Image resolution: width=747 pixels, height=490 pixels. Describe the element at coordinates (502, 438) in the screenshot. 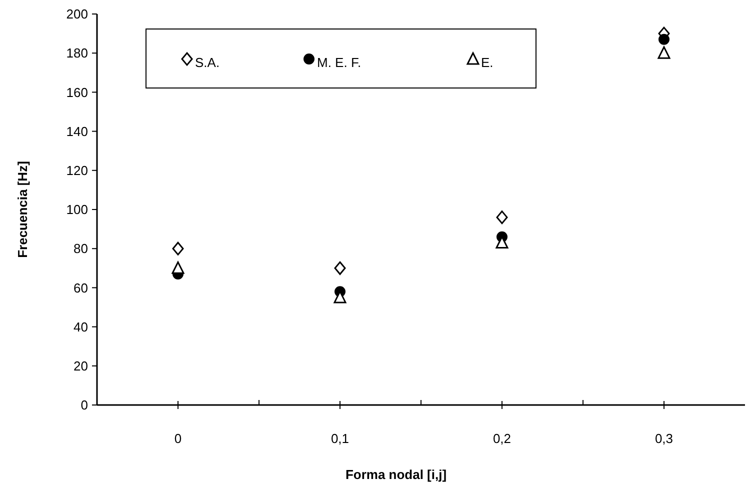

I see `x-tick-label: 0,2` at that location.